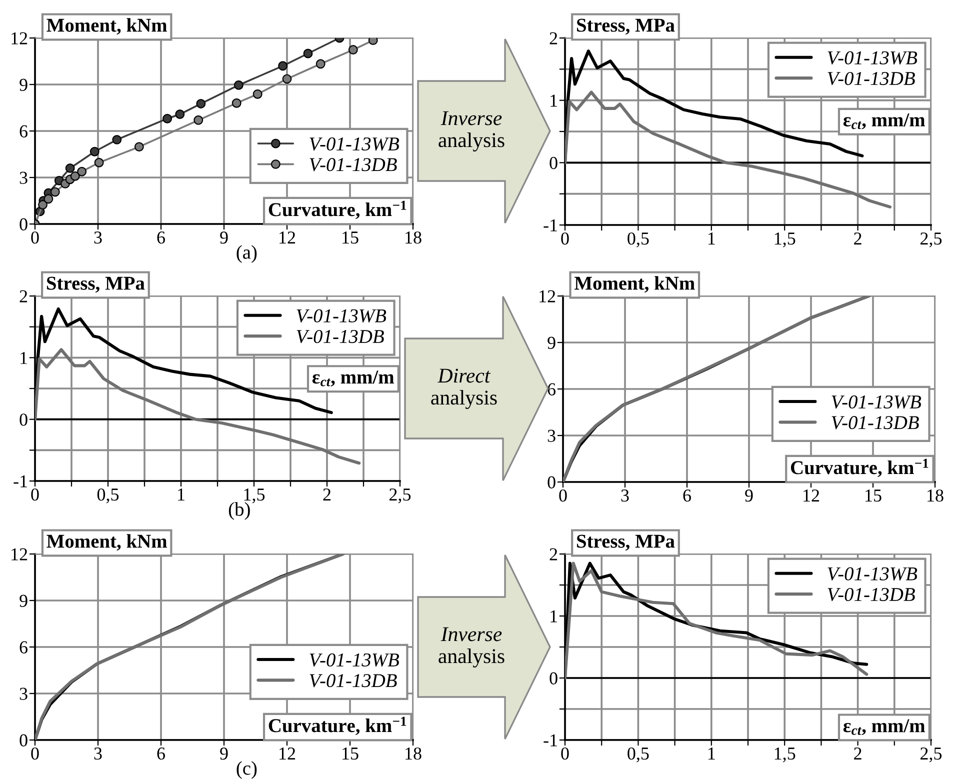 This screenshot has width=953, height=779. I want to click on text: (c), so click(246, 770).